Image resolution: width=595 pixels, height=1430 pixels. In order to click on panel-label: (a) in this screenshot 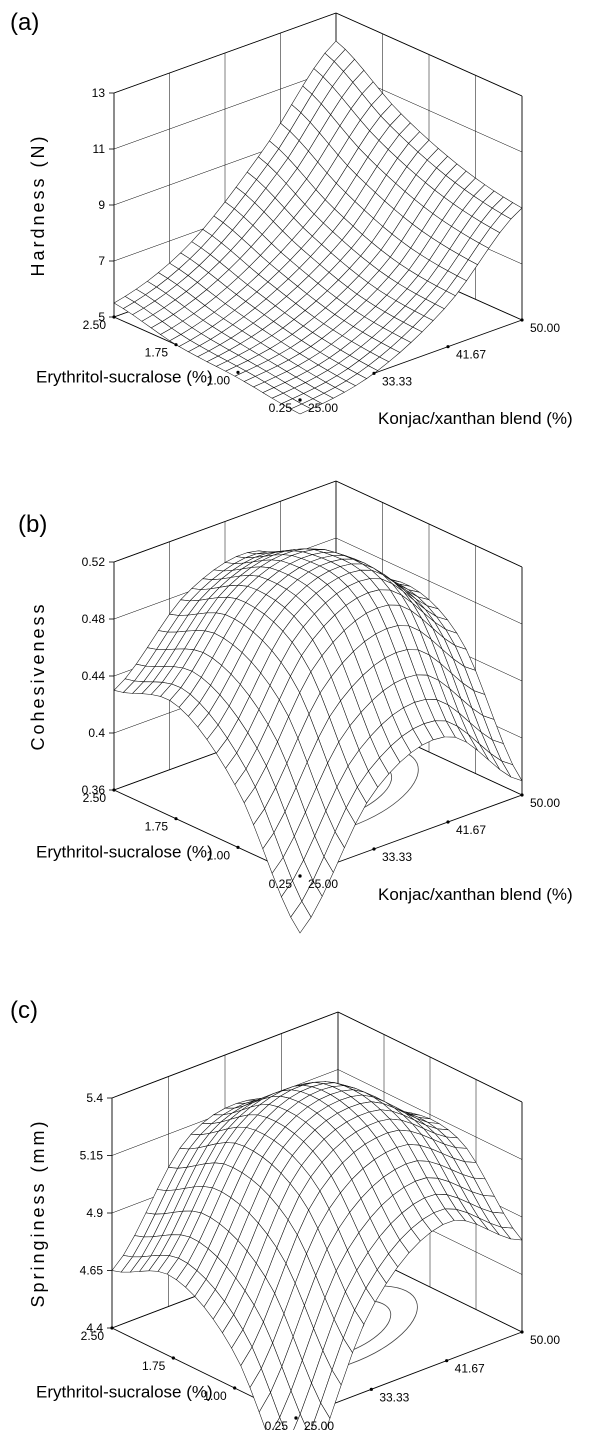, I will do `click(24, 22)`.